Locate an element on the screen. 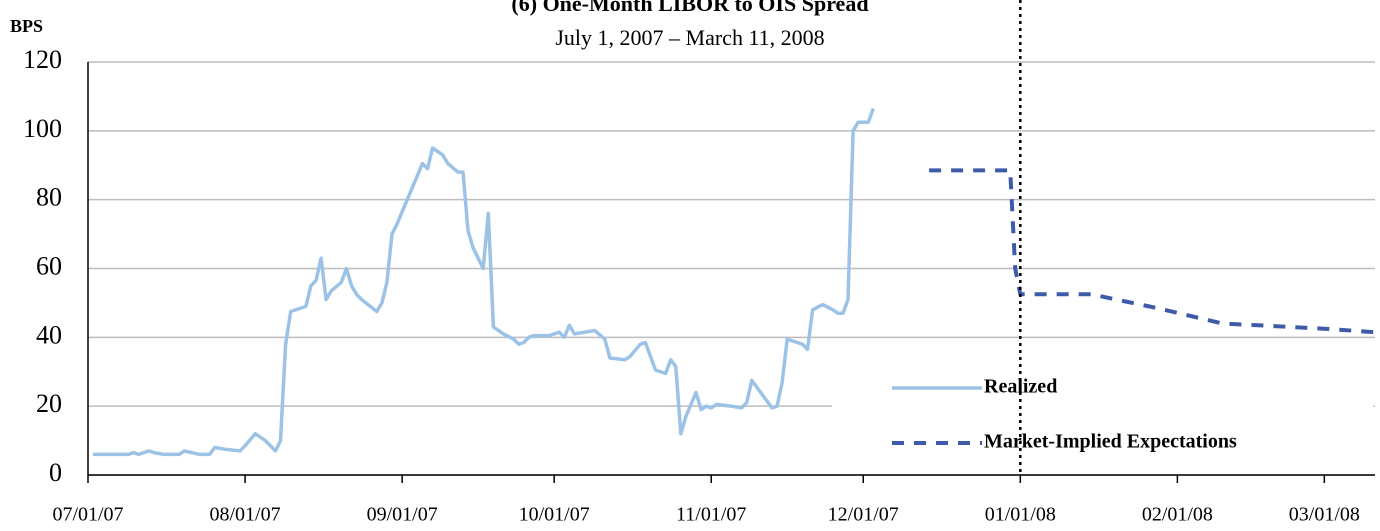  x-tick-label: 12/01/07 is located at coordinates (863, 515).